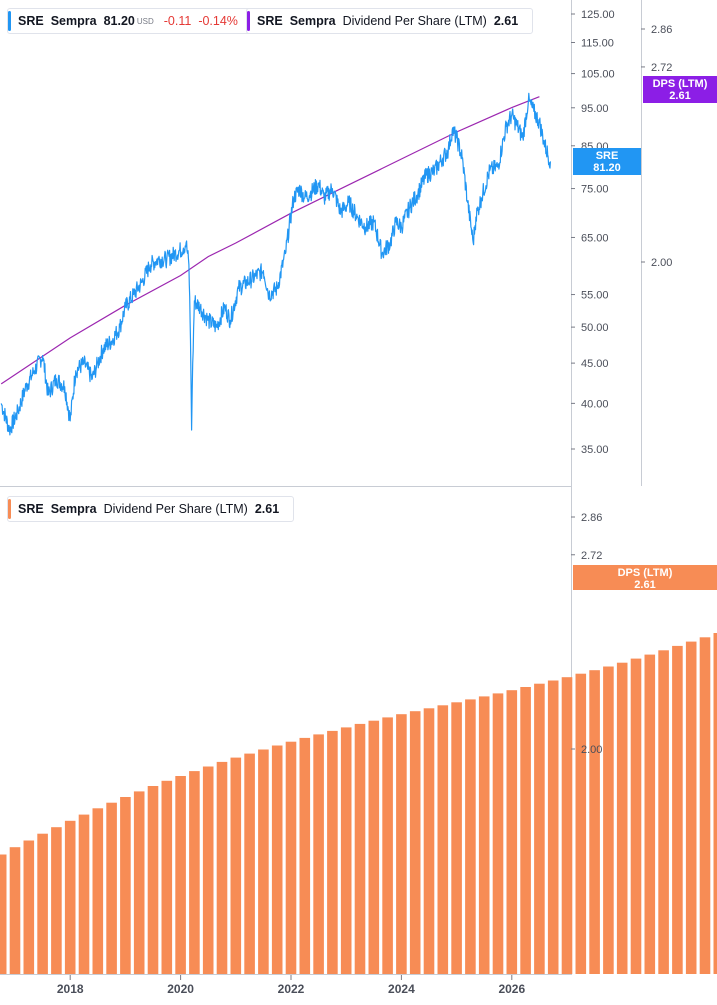 The width and height of the screenshot is (717, 1005). What do you see at coordinates (506, 21) in the screenshot?
I see `dps-legend-top-value: 2.61` at bounding box center [506, 21].